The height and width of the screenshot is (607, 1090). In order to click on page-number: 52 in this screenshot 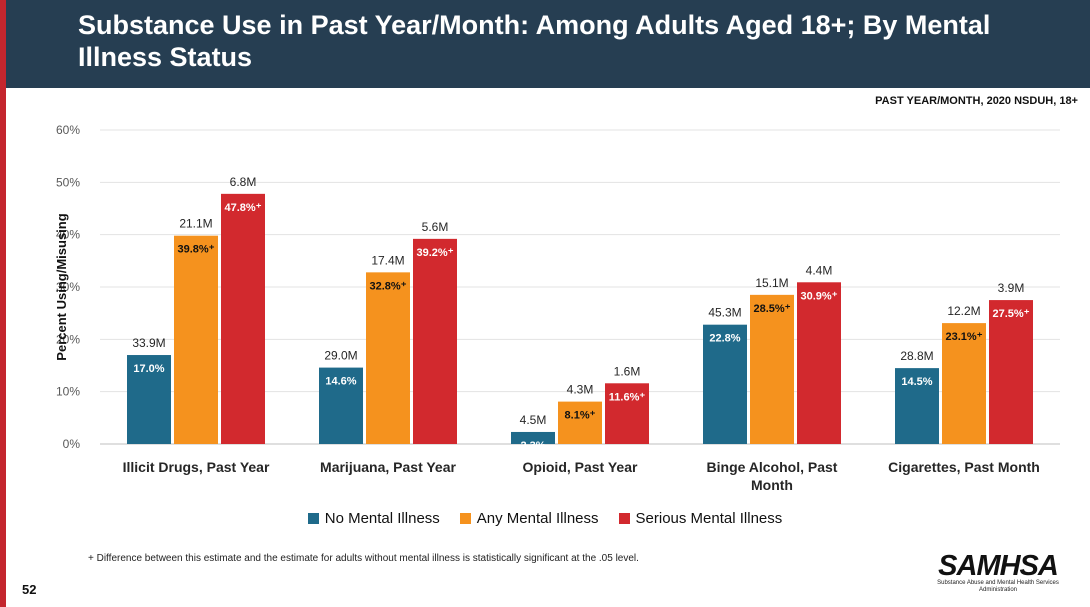, I will do `click(29, 589)`.